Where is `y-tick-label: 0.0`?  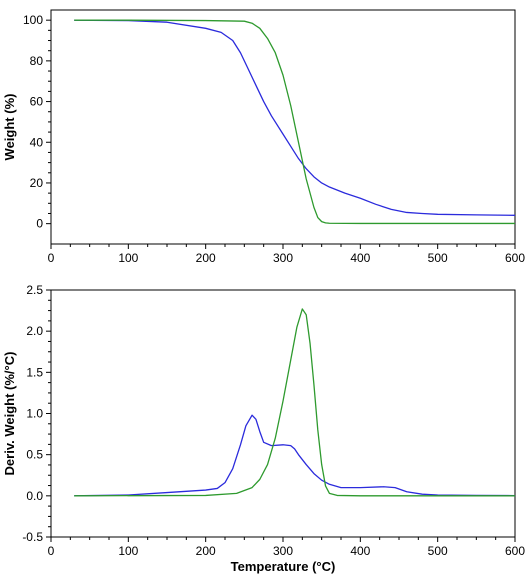 y-tick-label: 0.0 is located at coordinates (34, 496).